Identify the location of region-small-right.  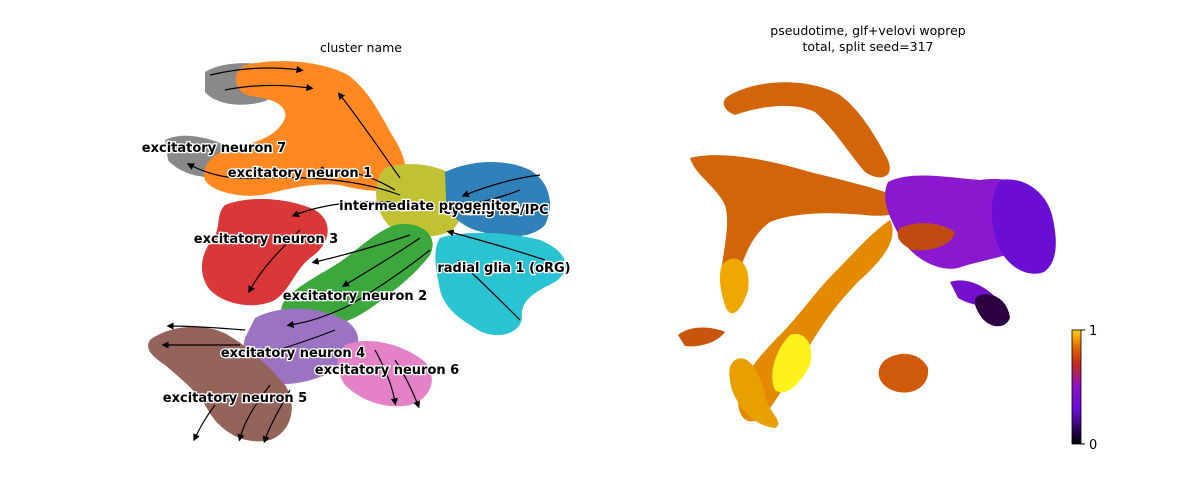
(903, 373).